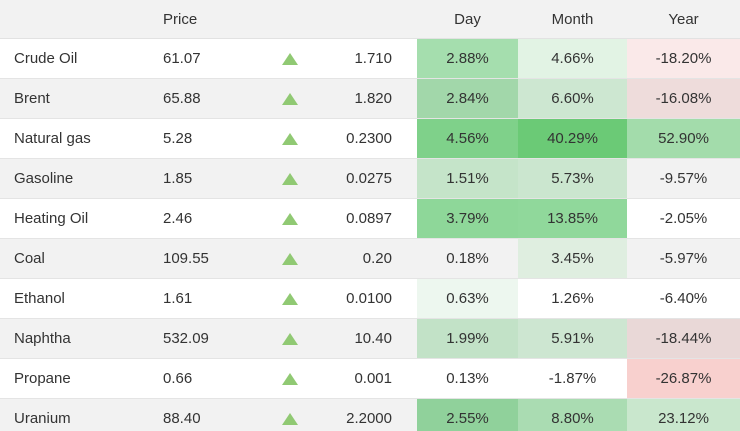  What do you see at coordinates (683, 218) in the screenshot?
I see `year-percent-cell: -2.05%` at bounding box center [683, 218].